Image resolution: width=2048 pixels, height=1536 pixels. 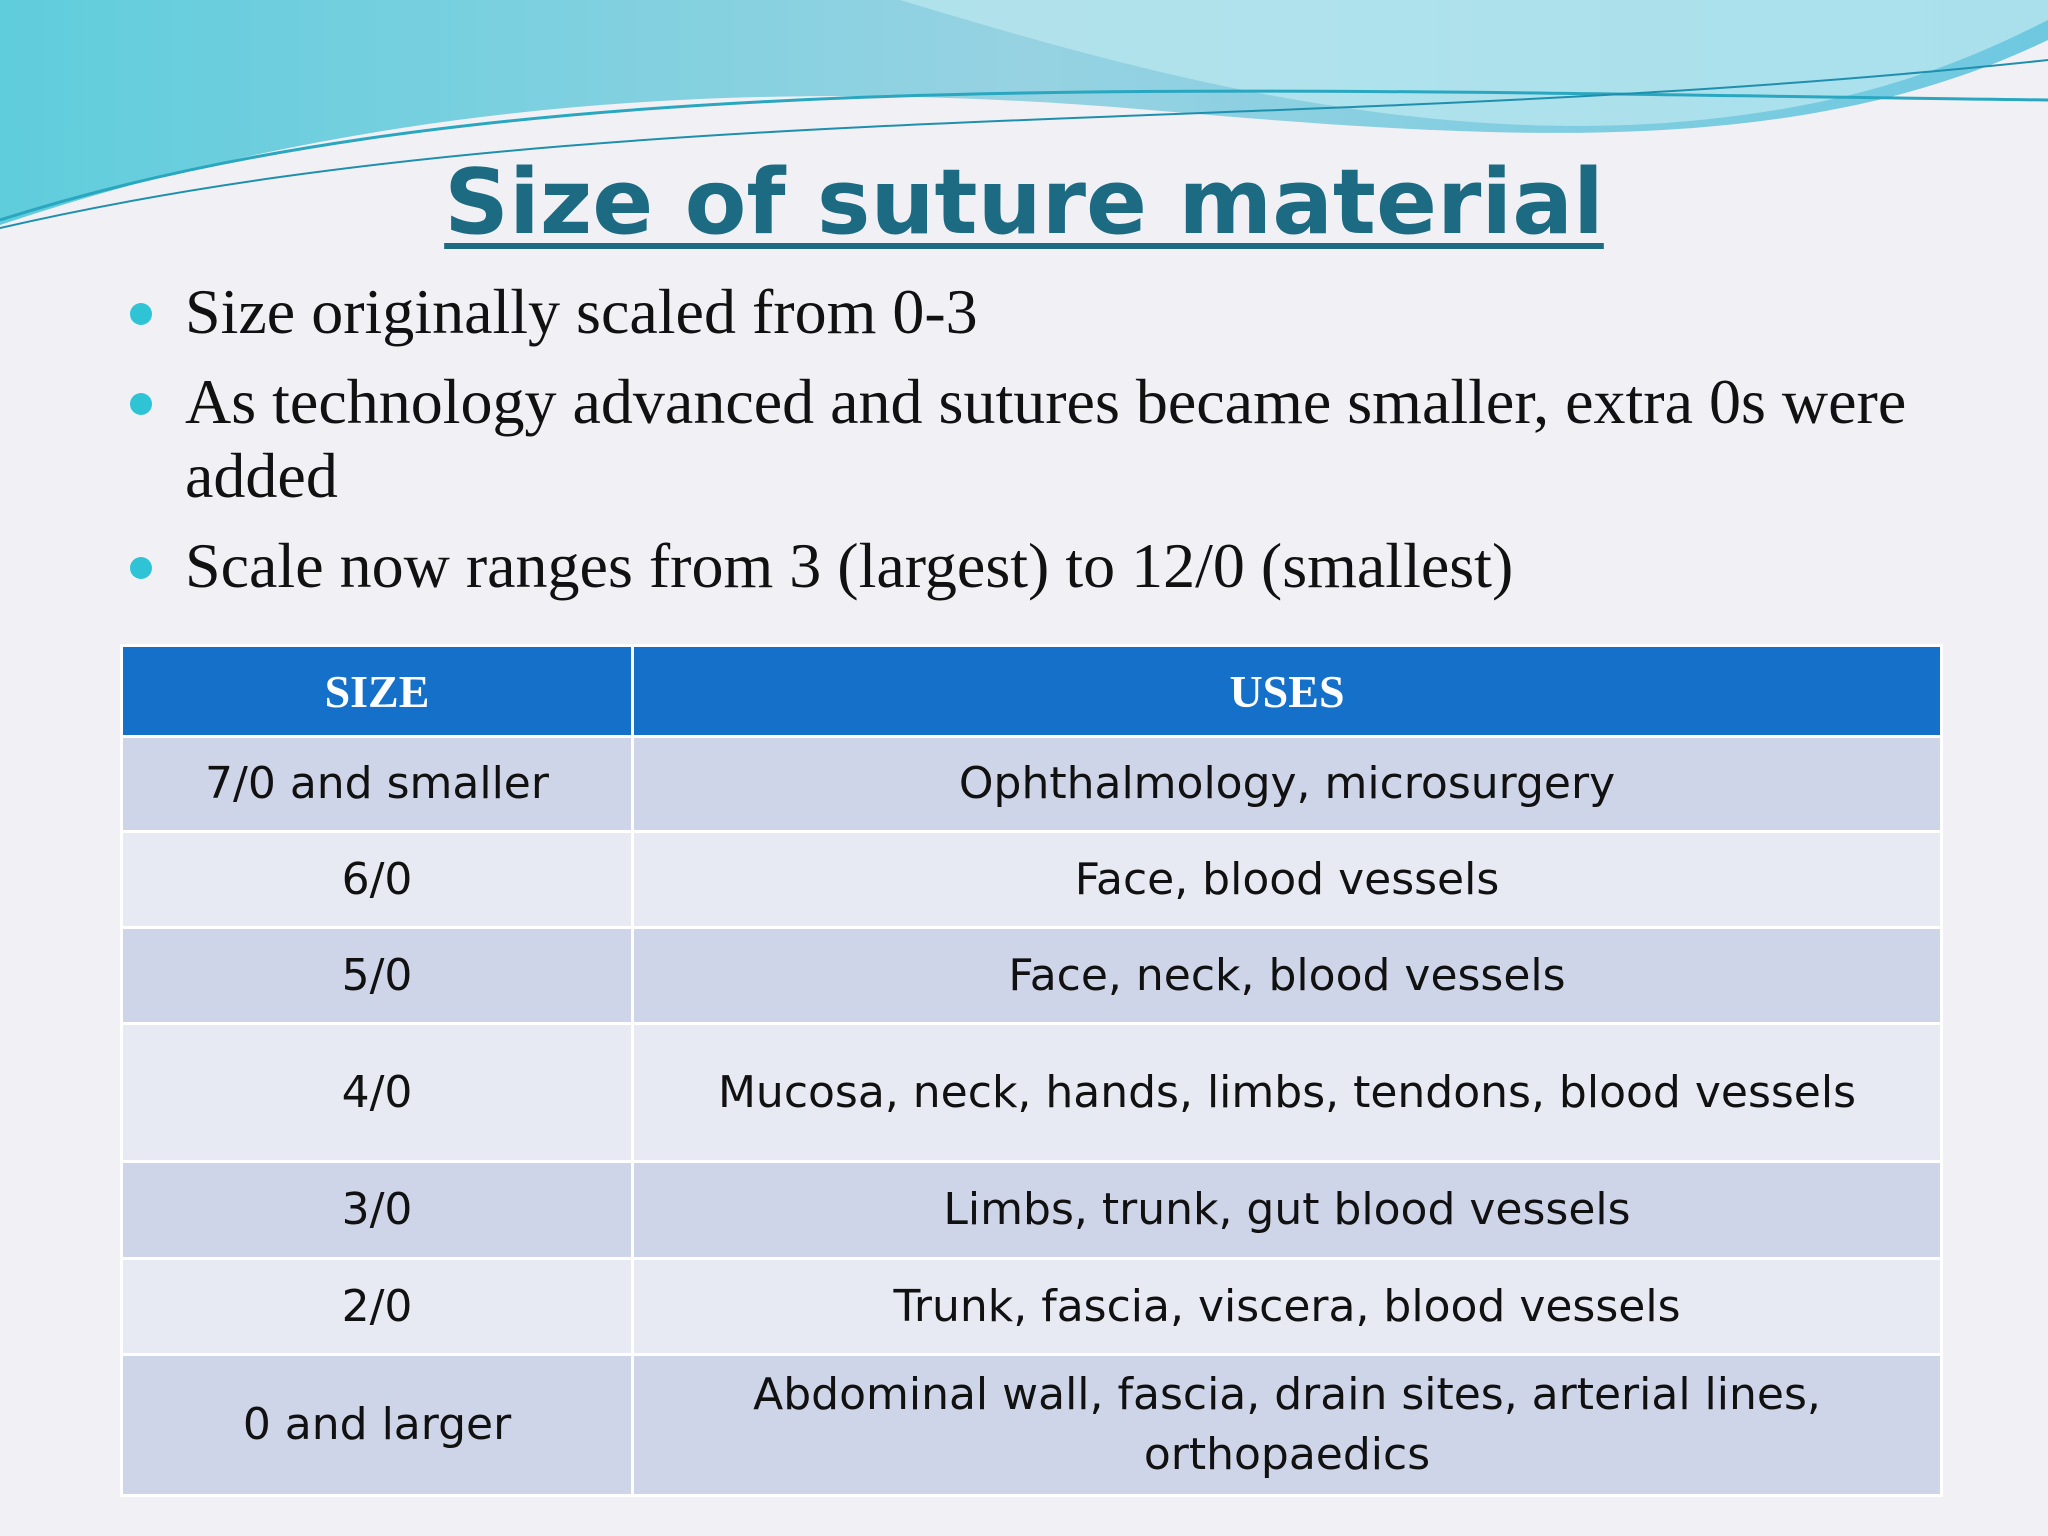 I want to click on title: Size of suture material, so click(x=1024, y=202).